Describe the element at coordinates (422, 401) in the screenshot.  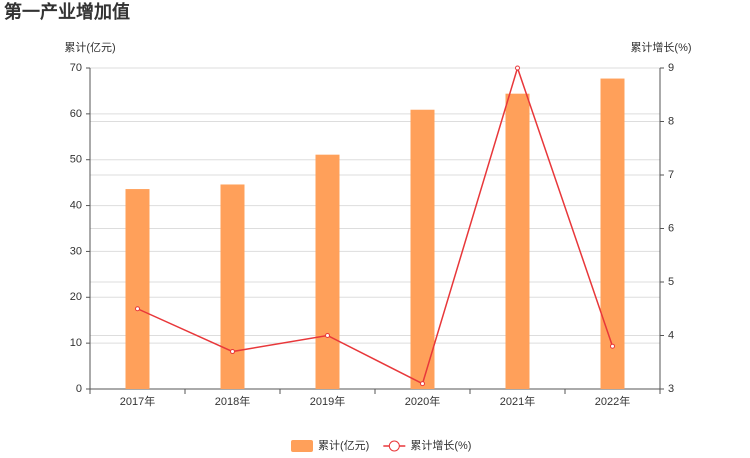
I see `x-tick-label: 2020年` at that location.